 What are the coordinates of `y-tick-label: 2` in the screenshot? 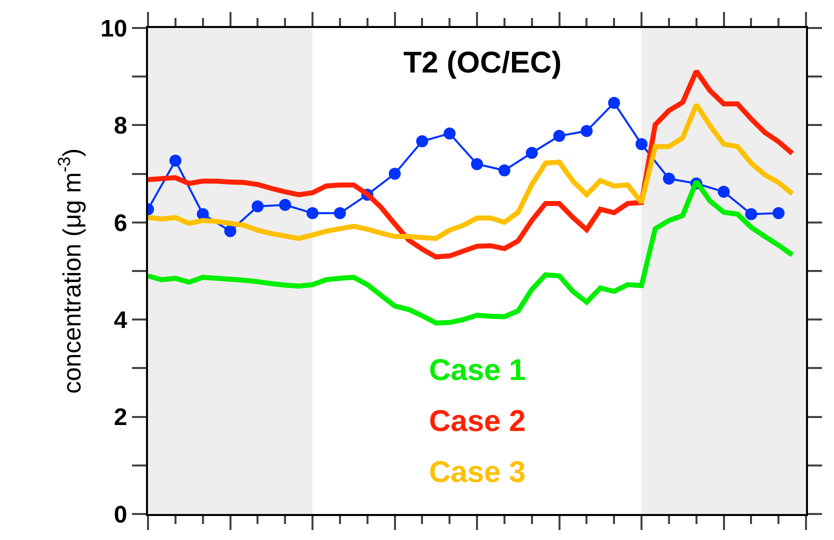 It's located at (121, 418).